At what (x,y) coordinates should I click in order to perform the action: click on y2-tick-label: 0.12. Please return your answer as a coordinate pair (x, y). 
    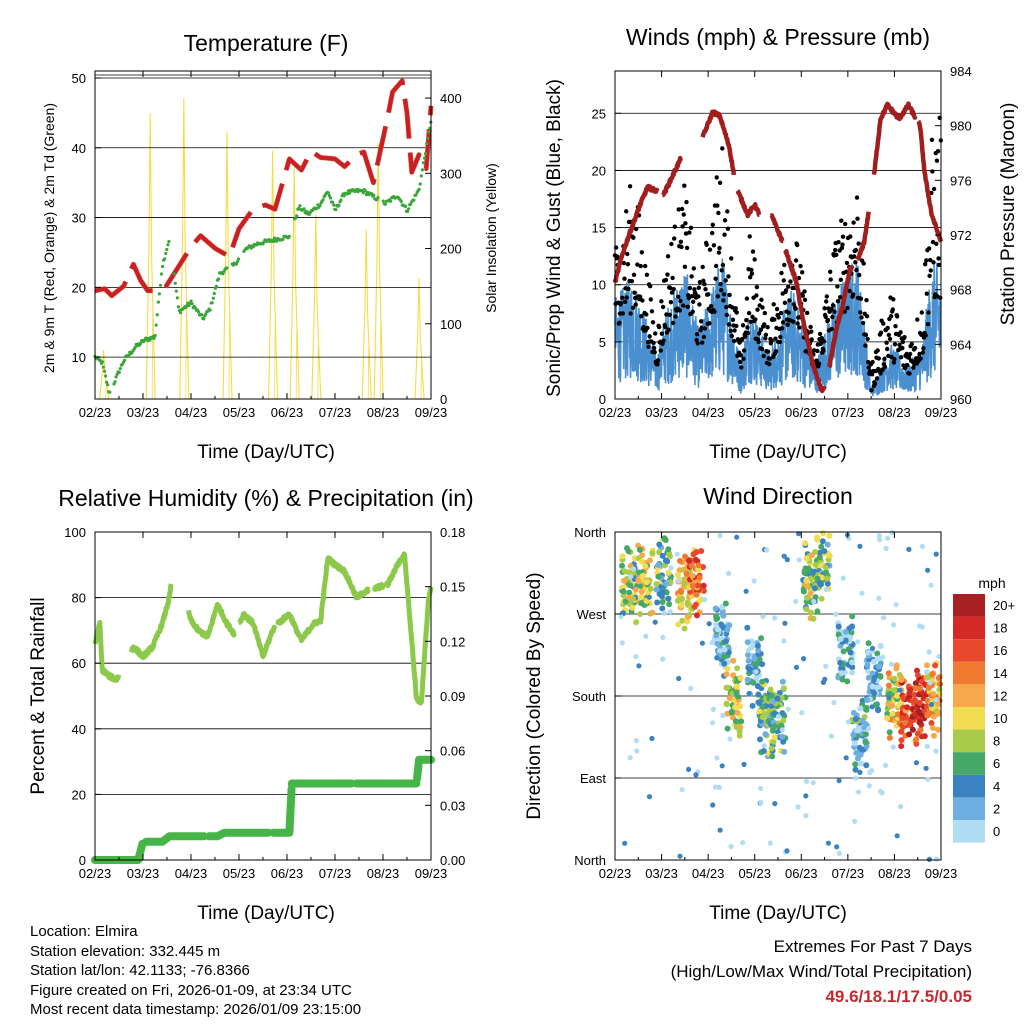
    Looking at the image, I should click on (452, 641).